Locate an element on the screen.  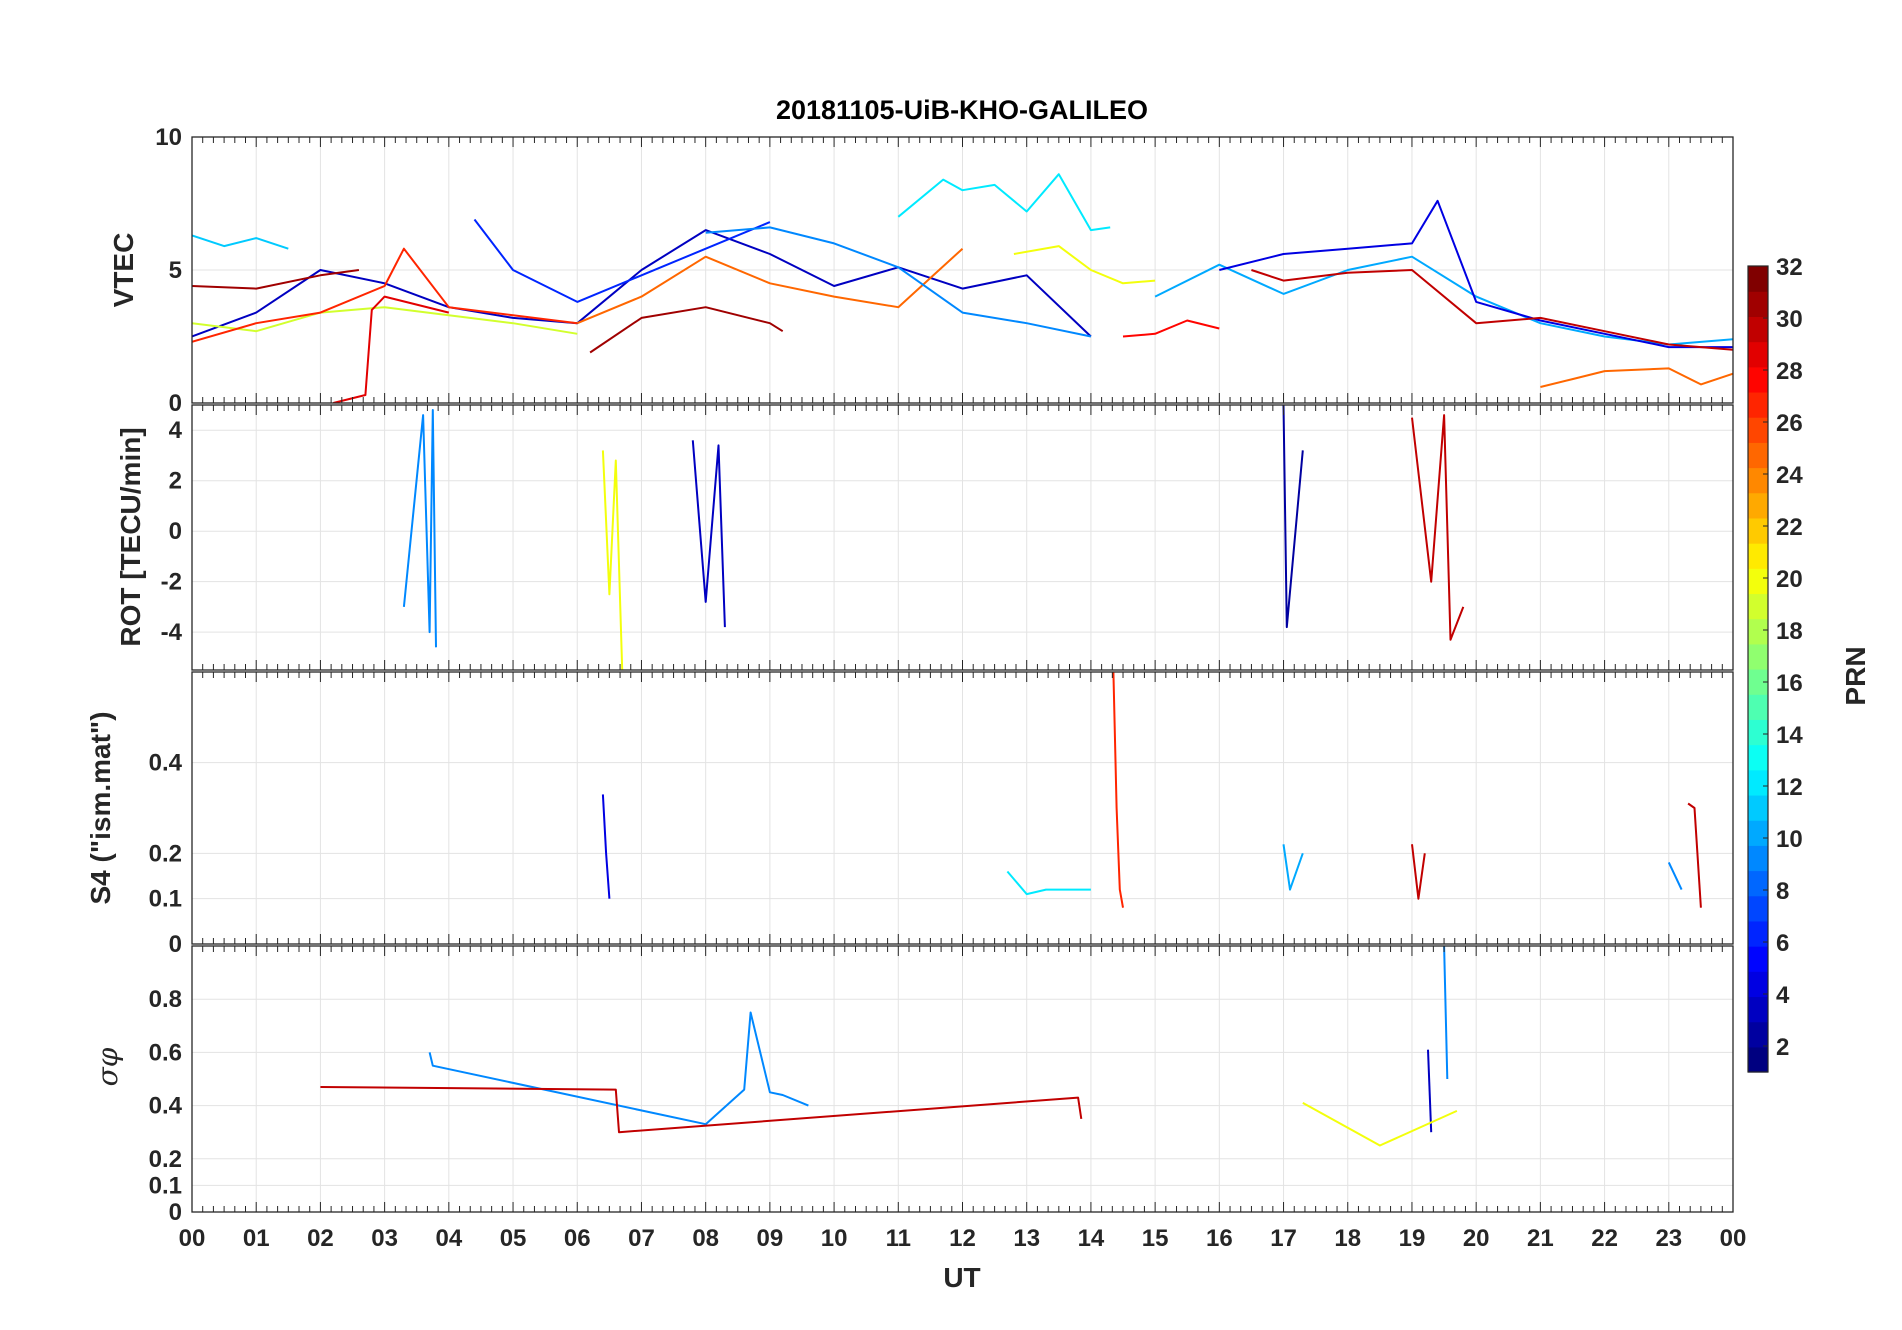
y-tick-label: 0.2 is located at coordinates (165, 853).